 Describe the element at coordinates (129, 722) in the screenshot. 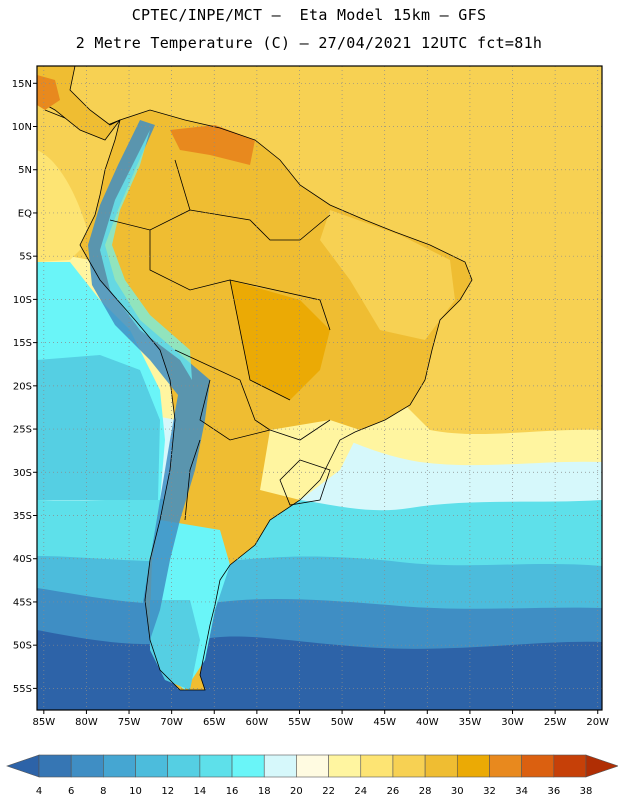

I see `lon-label: 75W` at that location.